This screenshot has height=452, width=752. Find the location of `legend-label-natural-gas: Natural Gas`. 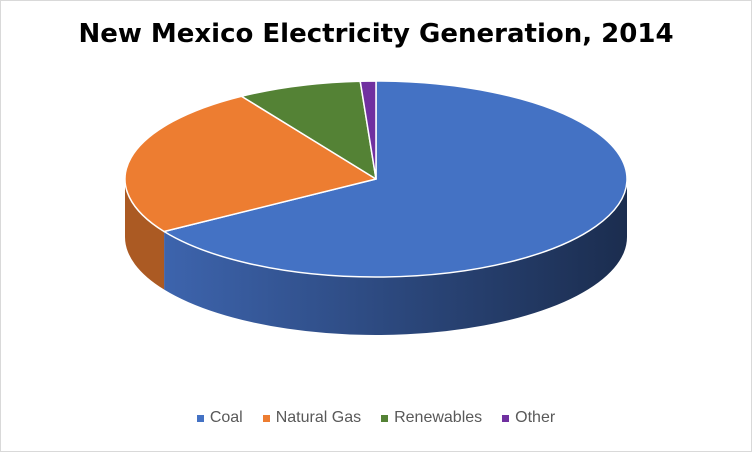

legend-label-natural-gas: Natural Gas is located at coordinates (318, 417).